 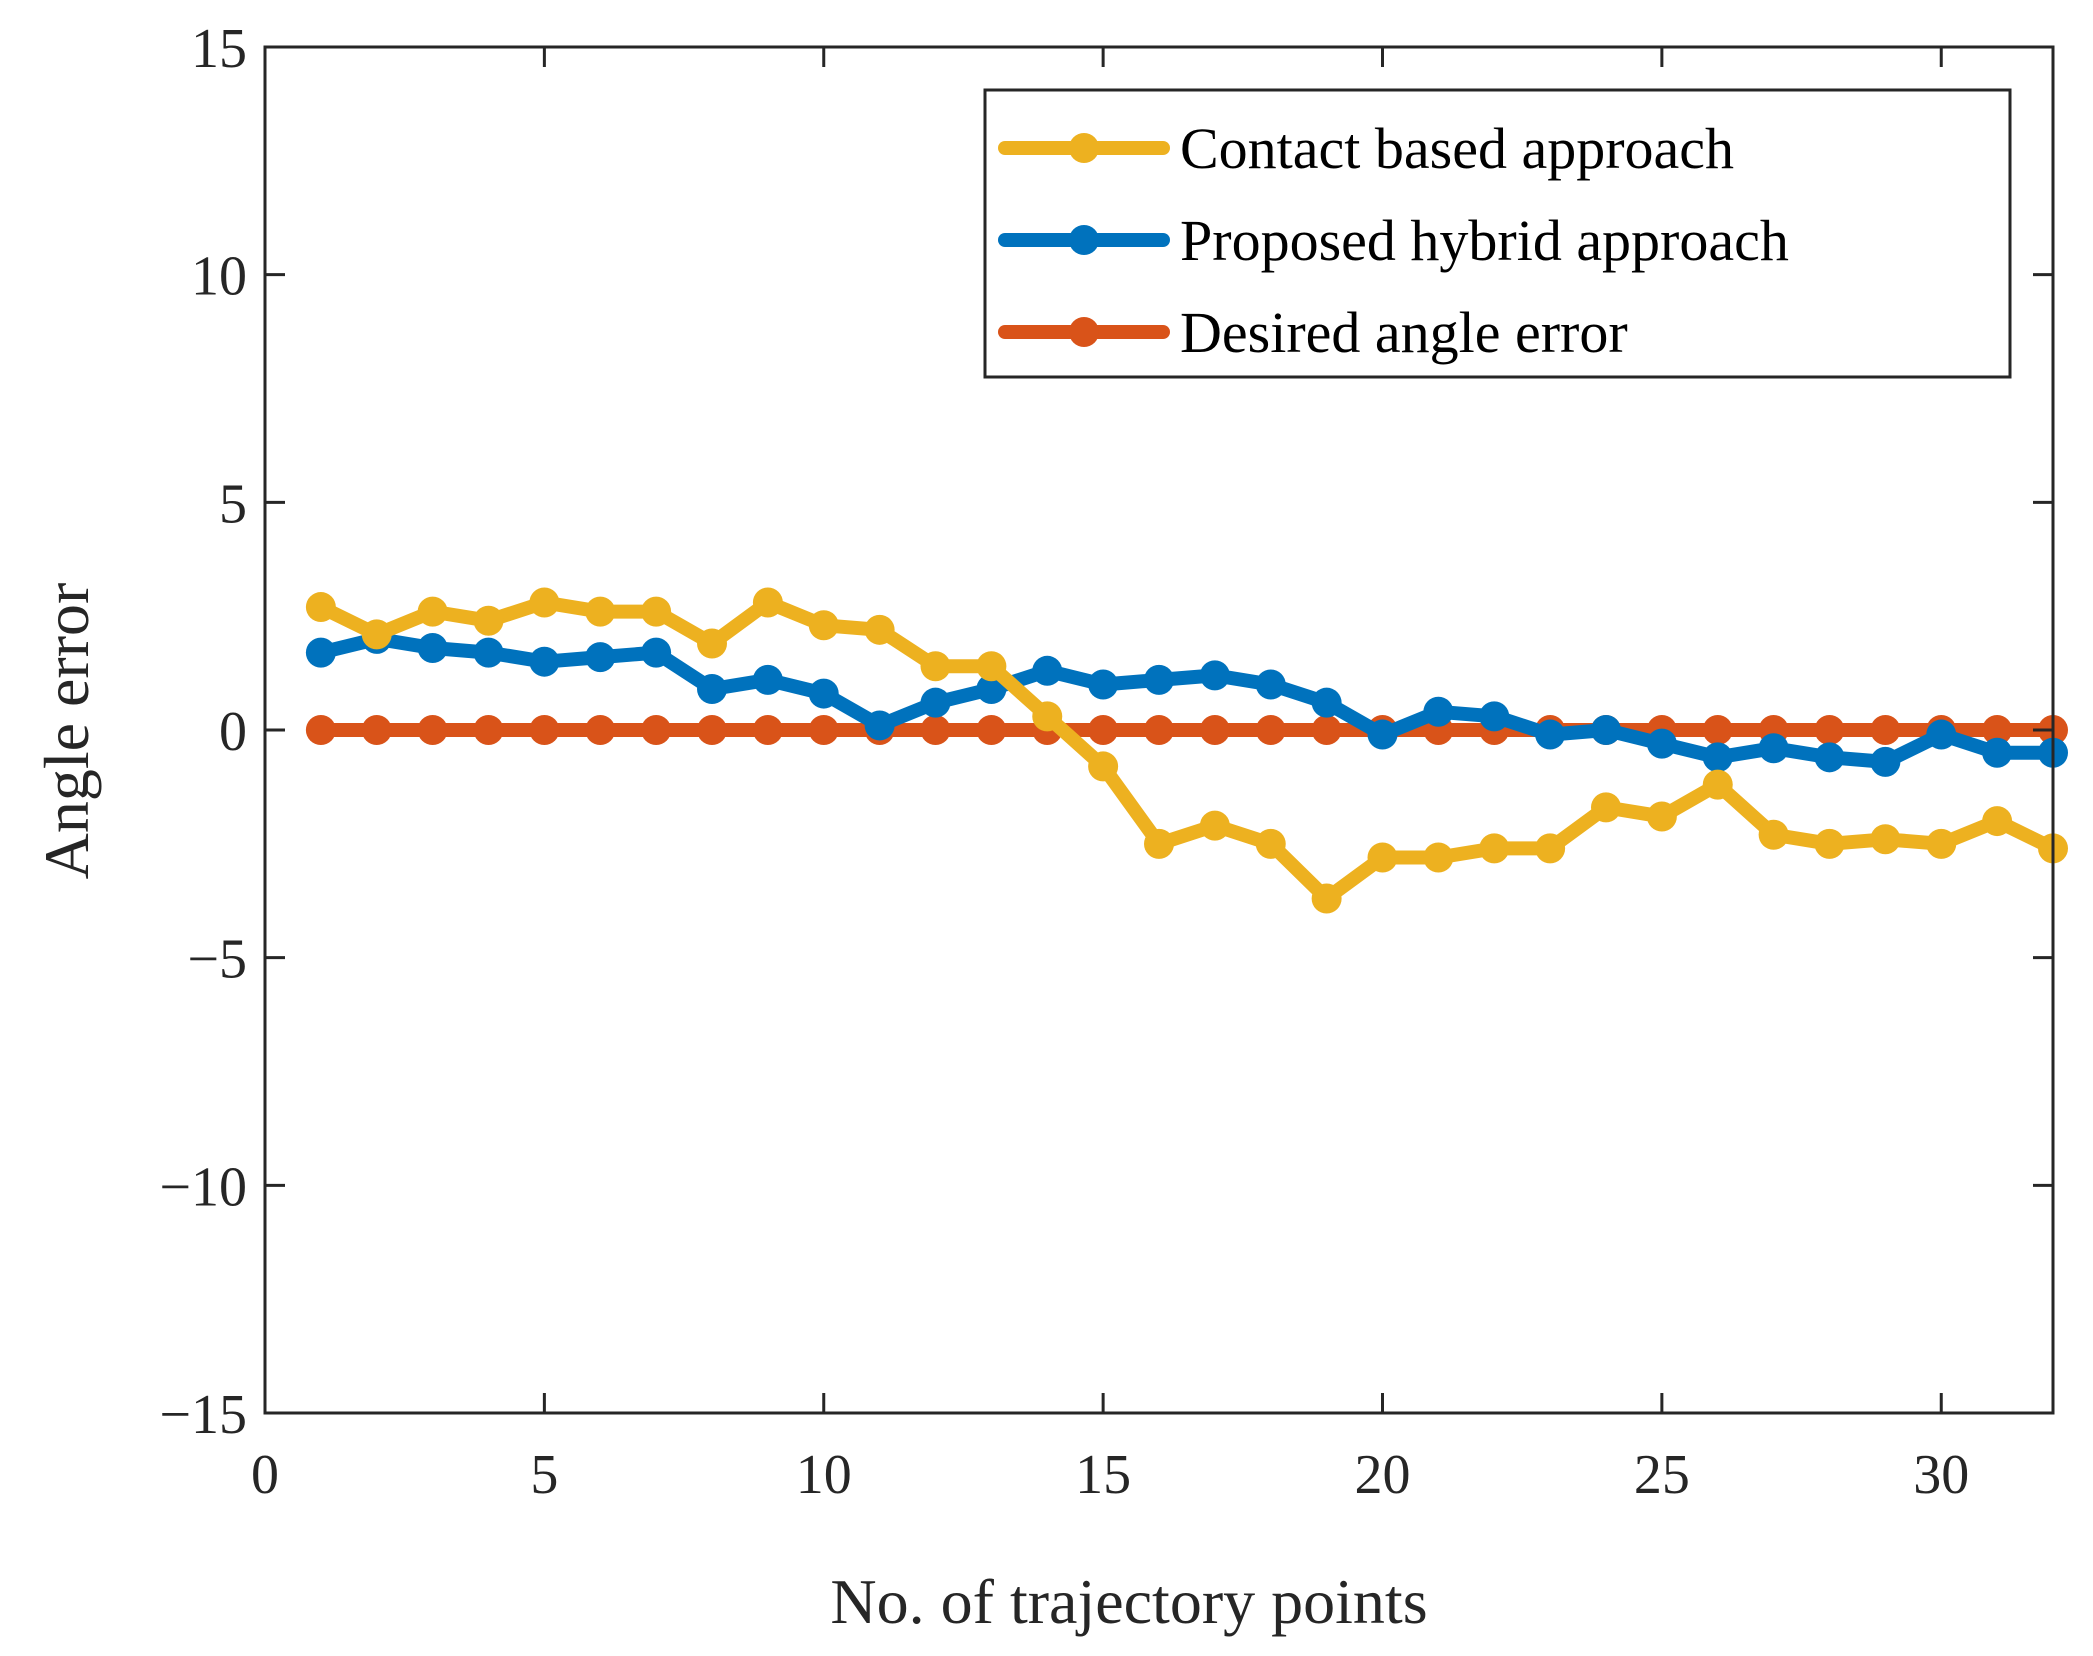 I want to click on y-tick-label-15: 15, so click(x=219, y=49).